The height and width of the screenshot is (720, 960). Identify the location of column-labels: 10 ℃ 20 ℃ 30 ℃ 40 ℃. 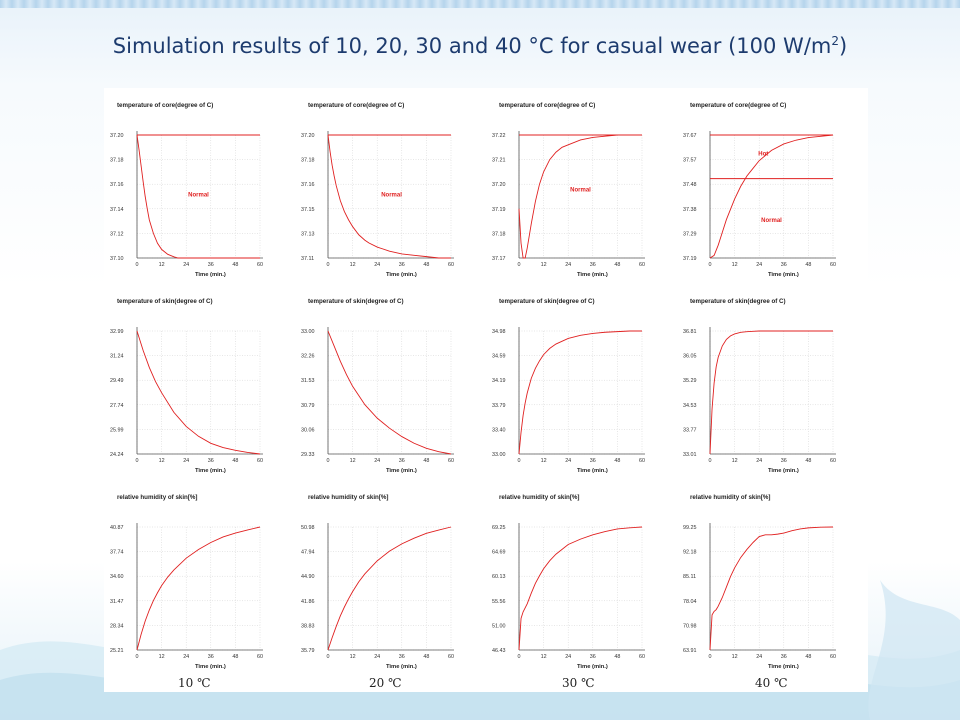
(486, 685).